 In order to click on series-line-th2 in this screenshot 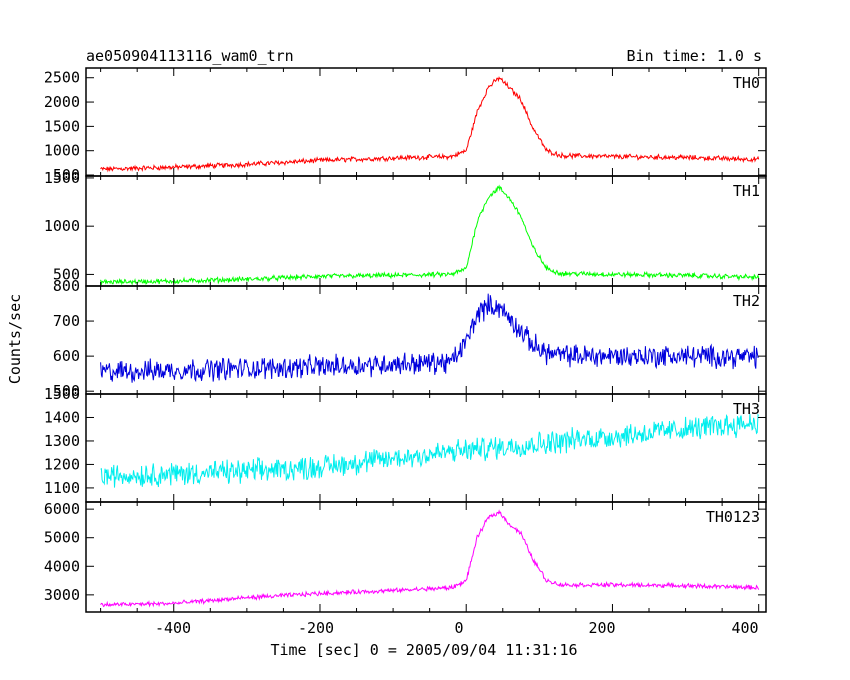, I will do `click(429, 338)`.